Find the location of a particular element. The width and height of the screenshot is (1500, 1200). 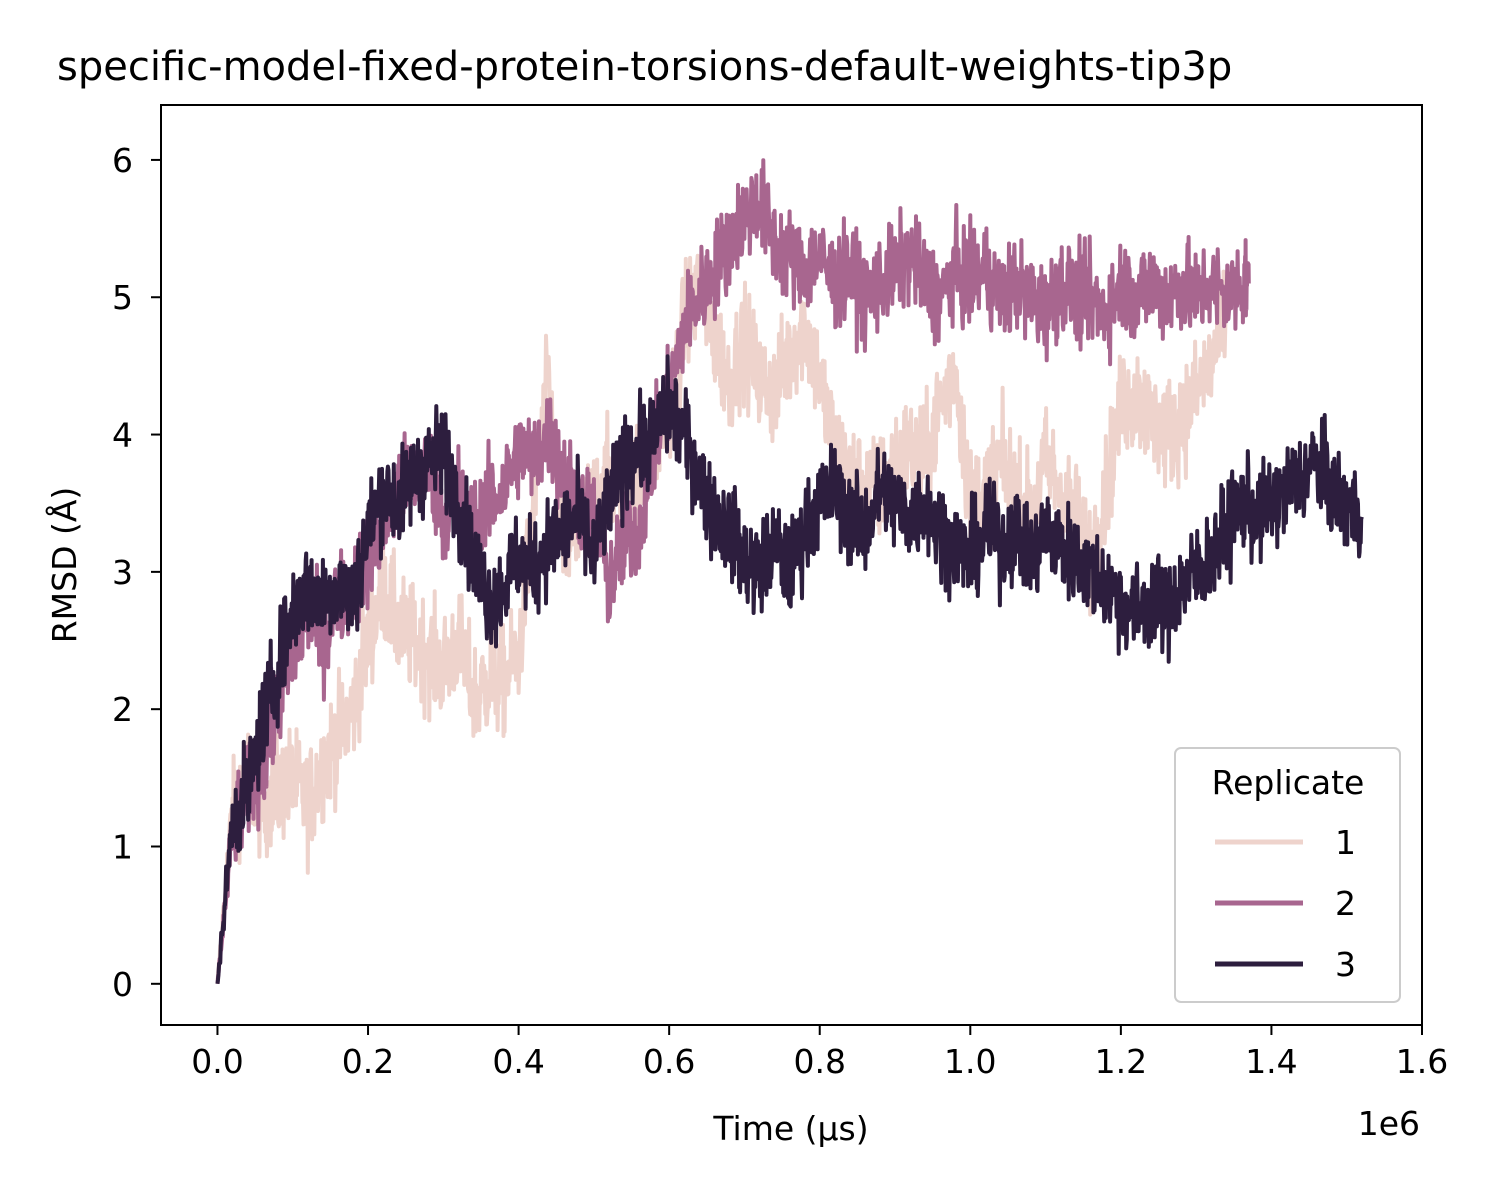

y-tick-label: 0 is located at coordinates (122, 984).